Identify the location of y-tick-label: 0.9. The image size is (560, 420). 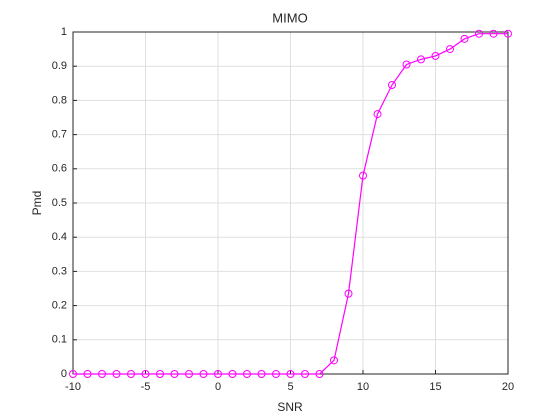
(59, 66).